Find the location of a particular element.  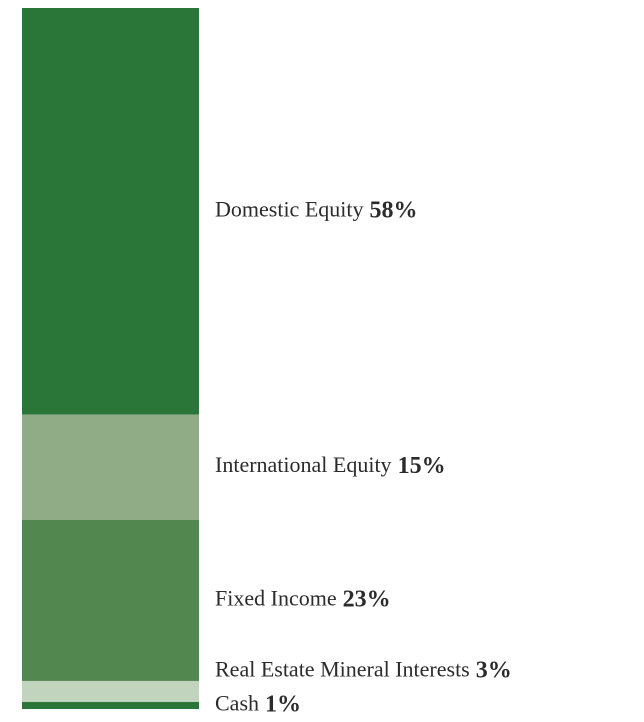

segment-value: 1% is located at coordinates (283, 704).